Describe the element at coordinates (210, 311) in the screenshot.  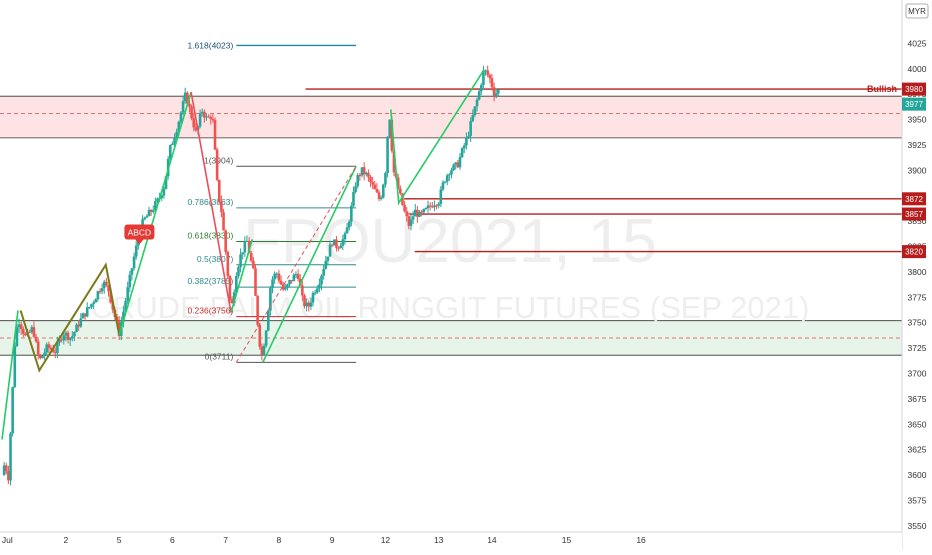
I see `fib-label-3756: 0.236(3756)` at that location.